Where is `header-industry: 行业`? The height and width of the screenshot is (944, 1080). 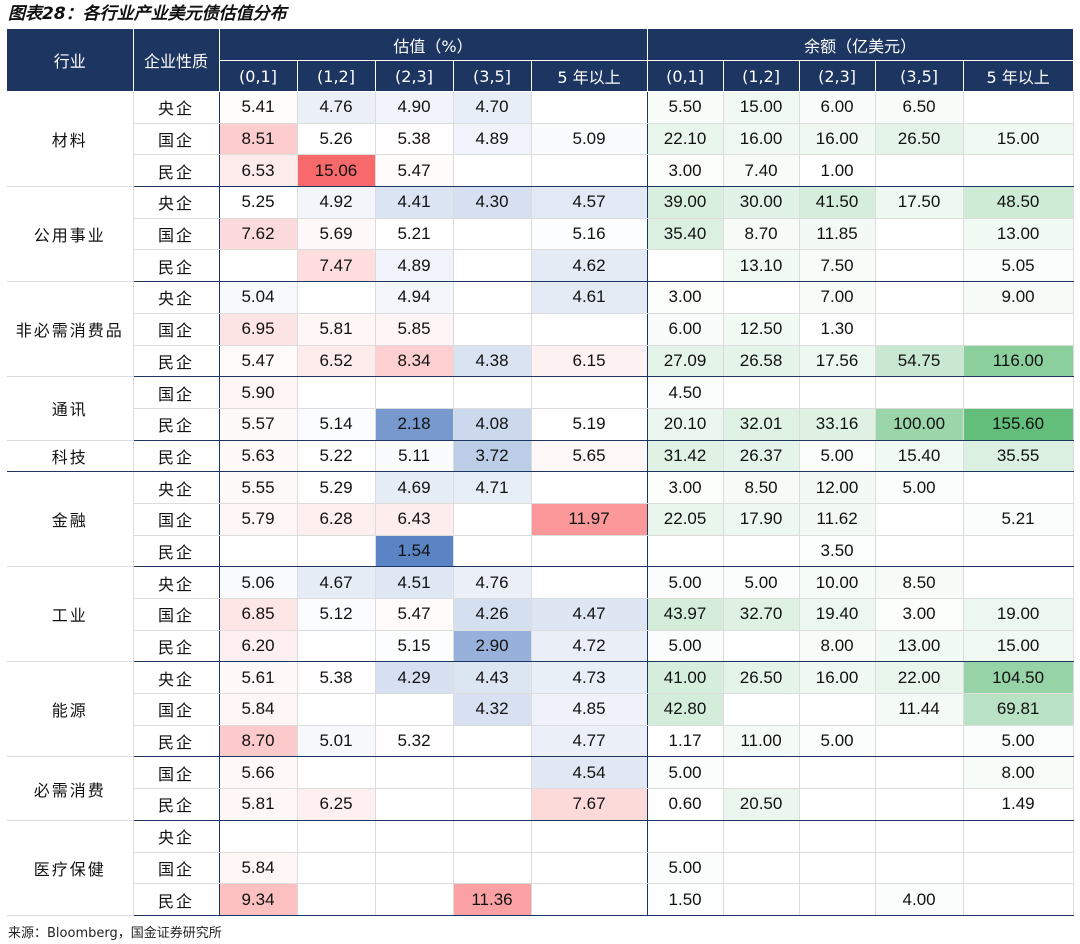
header-industry: 行业 is located at coordinates (70, 60).